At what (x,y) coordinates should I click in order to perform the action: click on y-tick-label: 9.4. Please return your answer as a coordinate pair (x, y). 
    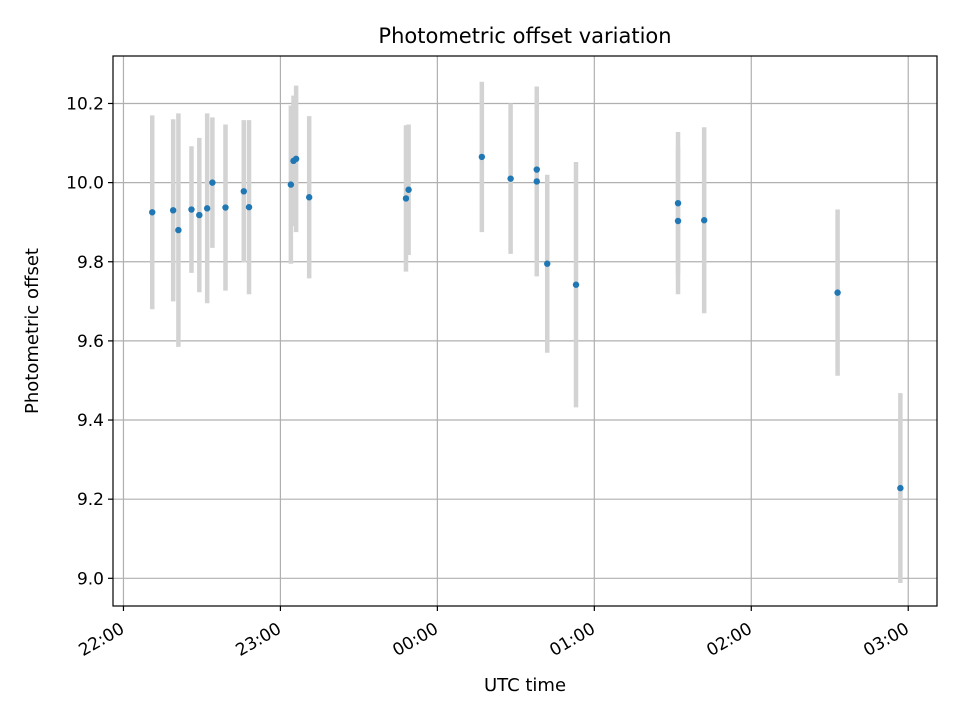
    Looking at the image, I should click on (90, 421).